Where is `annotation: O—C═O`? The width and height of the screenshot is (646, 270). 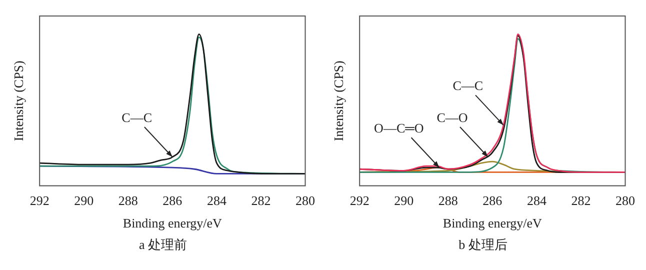 annotation: O—C═O is located at coordinates (399, 128).